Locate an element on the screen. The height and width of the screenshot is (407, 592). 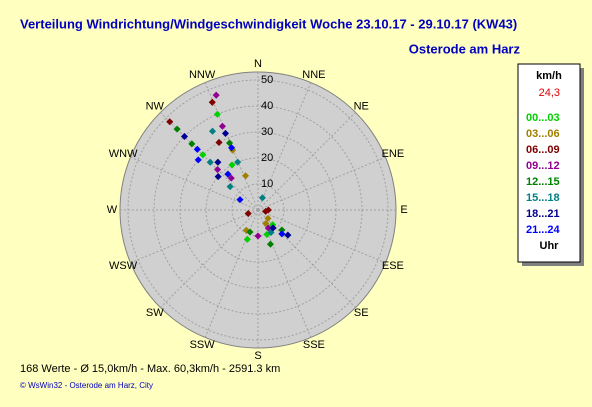
direction-label: SW is located at coordinates (155, 313).